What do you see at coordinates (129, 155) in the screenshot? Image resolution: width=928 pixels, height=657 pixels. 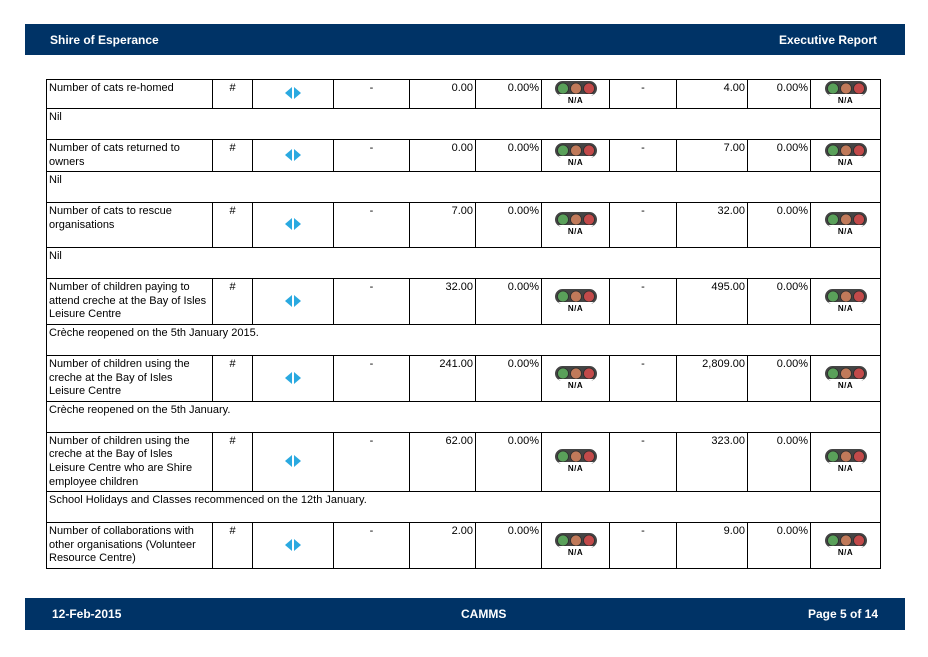 I see `kpi-name: Number of cats returned to owners` at bounding box center [129, 155].